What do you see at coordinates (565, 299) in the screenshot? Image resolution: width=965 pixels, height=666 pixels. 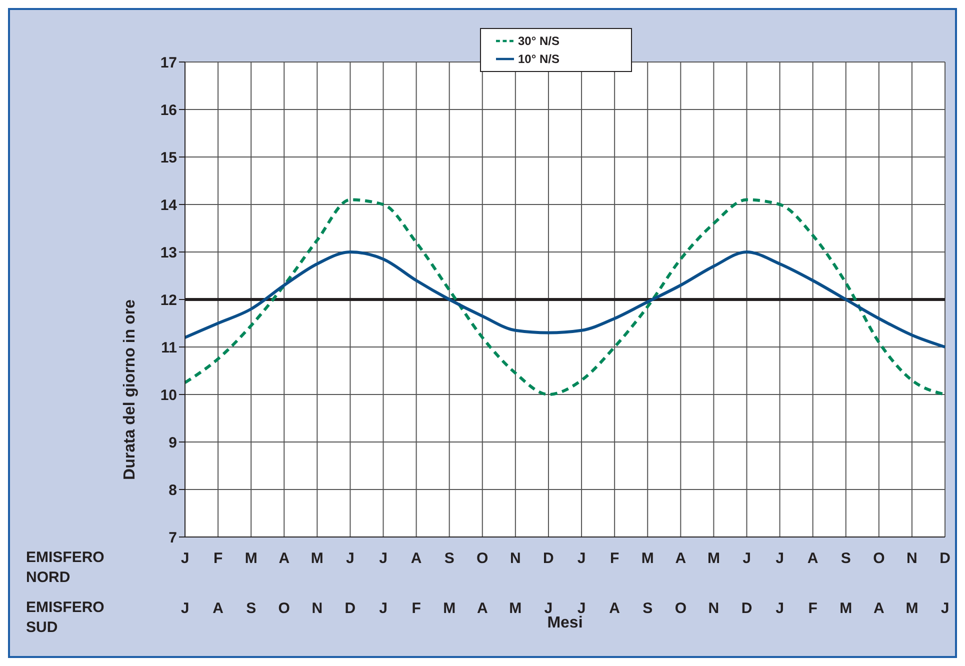 I see `line-series` at bounding box center [565, 299].